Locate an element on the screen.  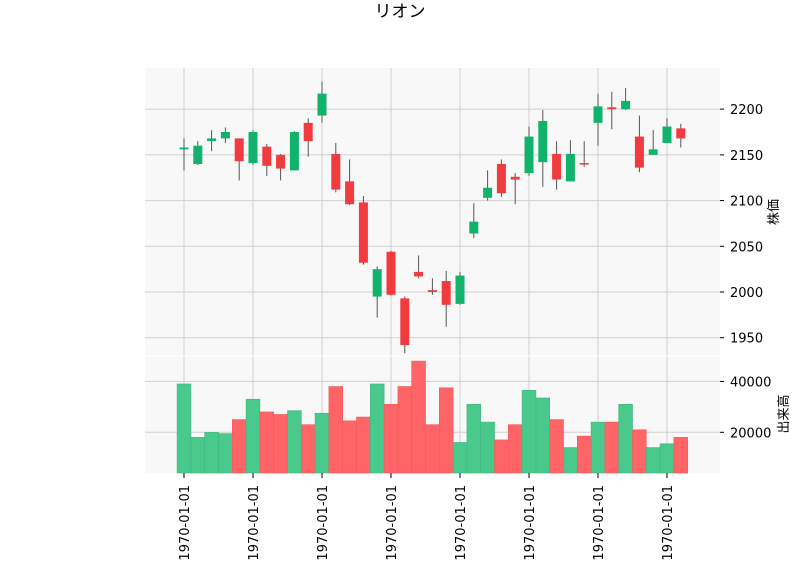
price-tick-label: 2100 is located at coordinates (746, 202).